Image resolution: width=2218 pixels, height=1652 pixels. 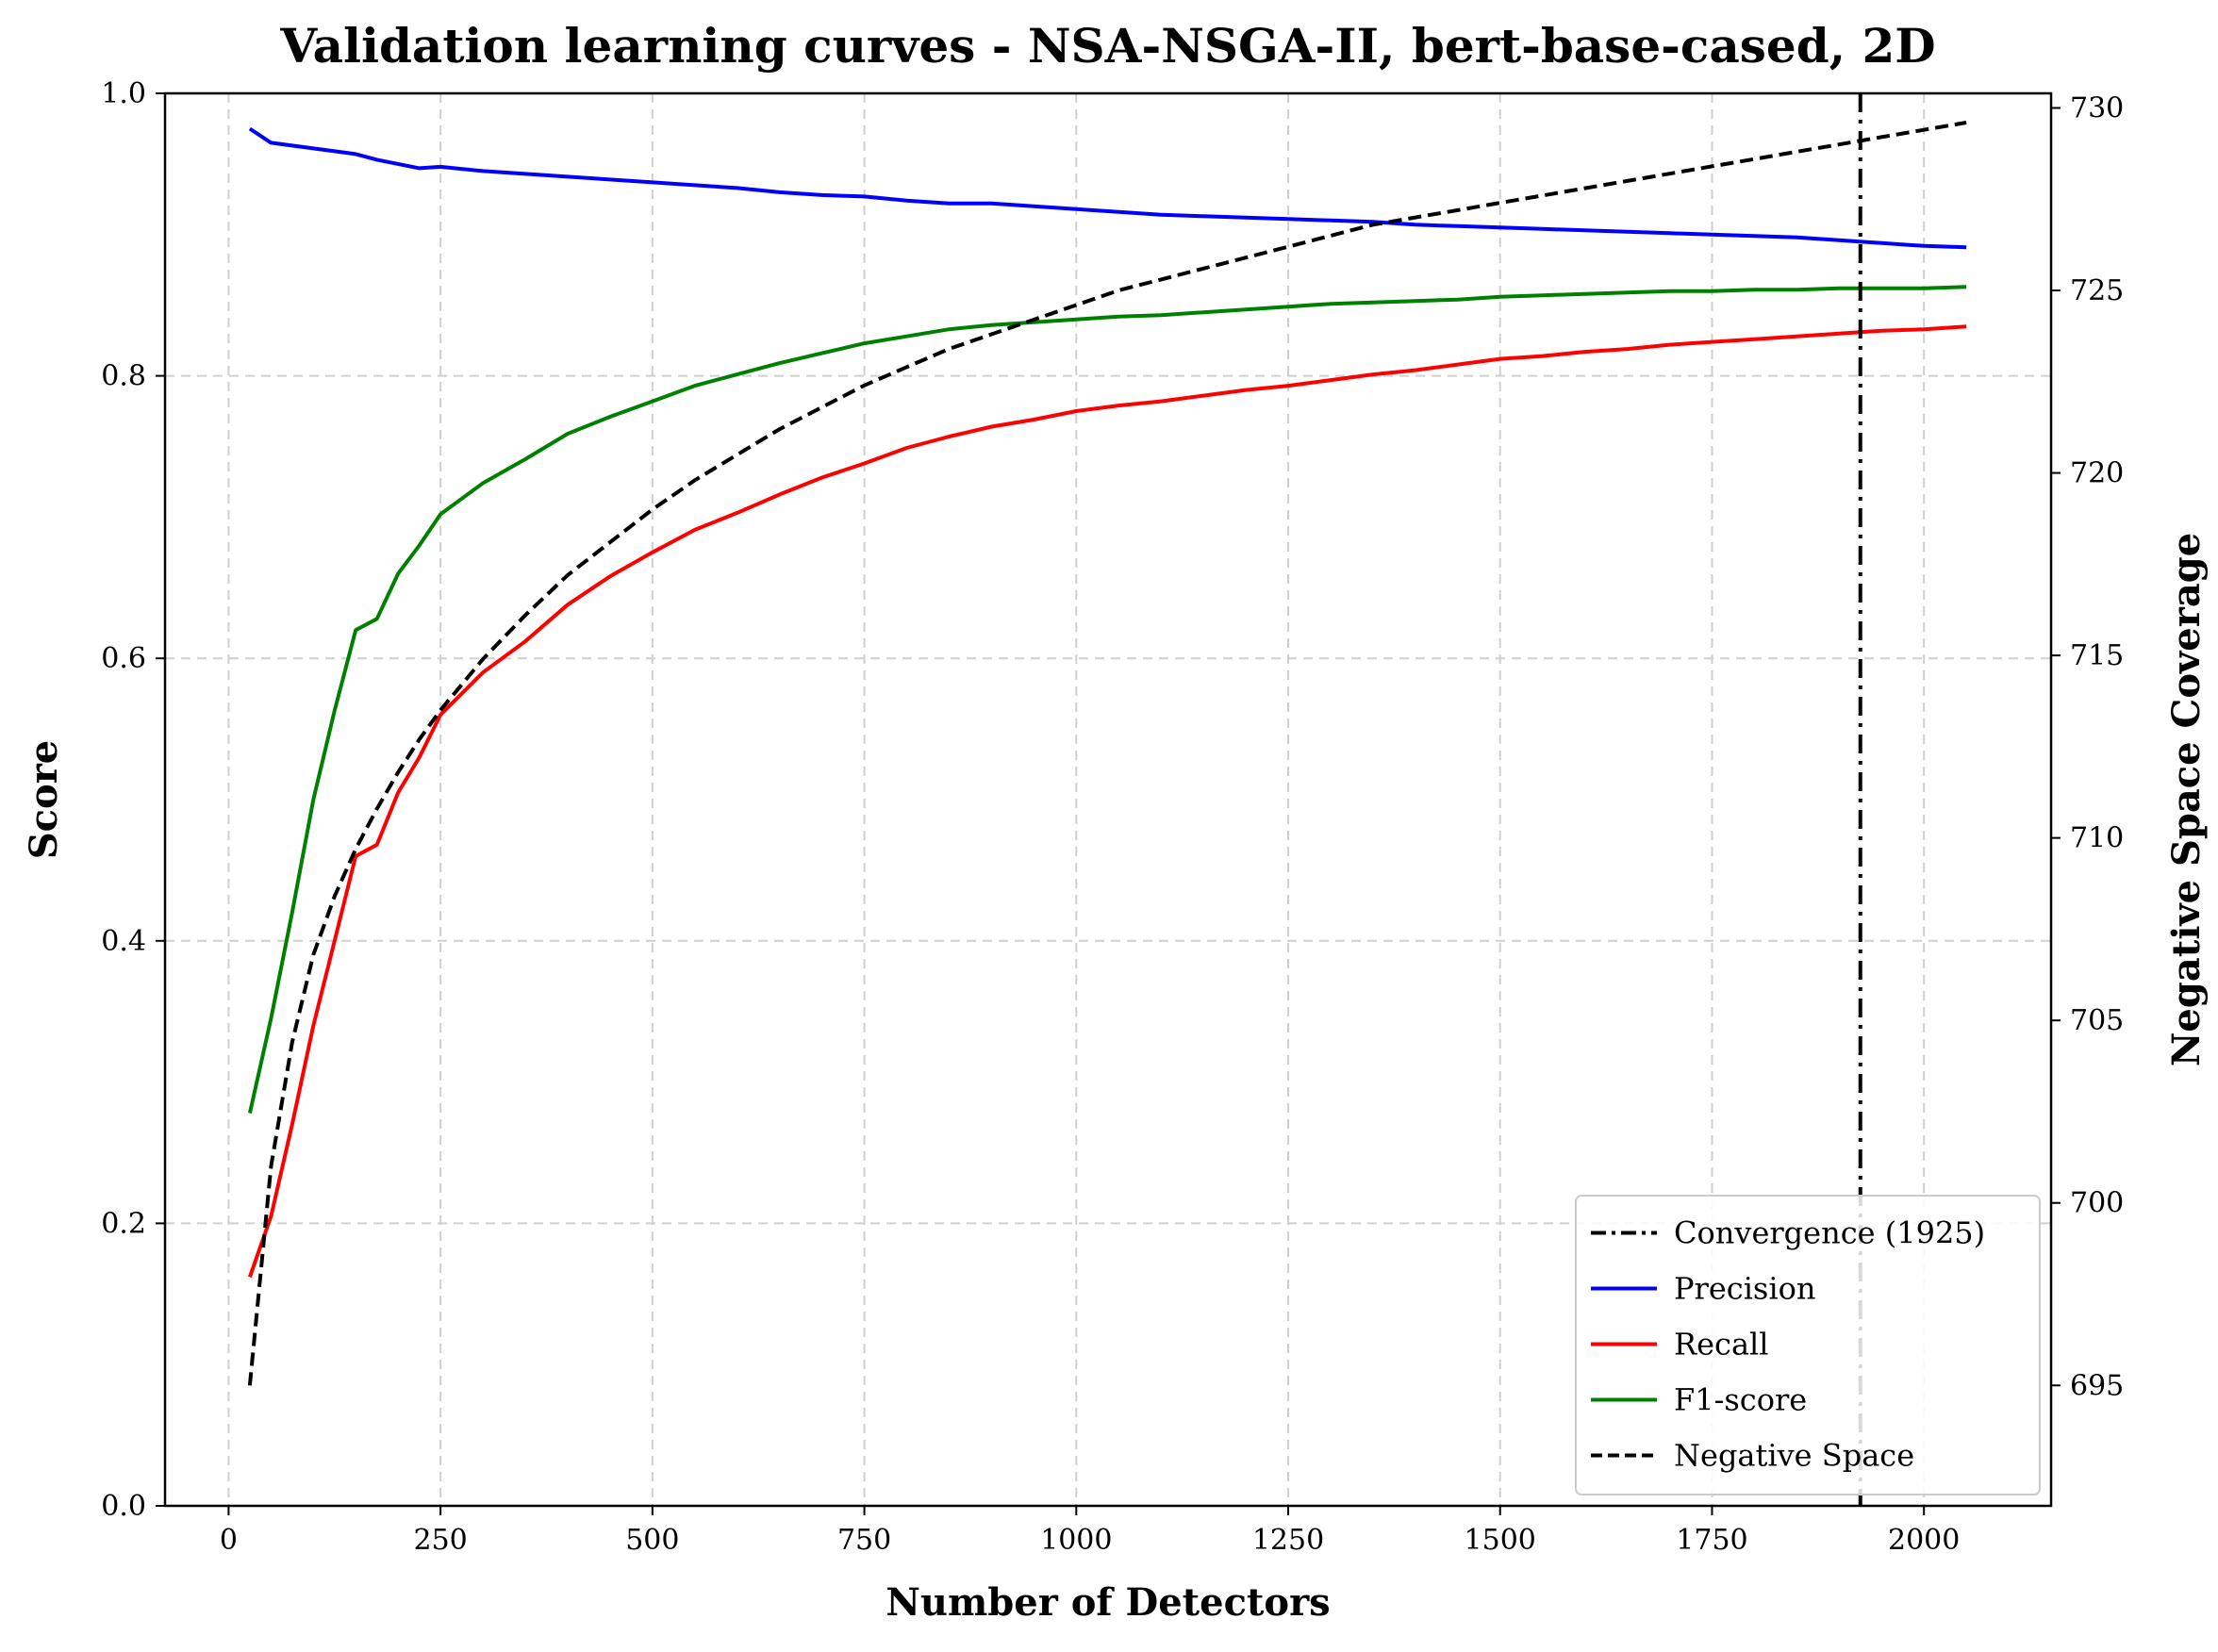 I want to click on y2-tick-label: 715, so click(x=2097, y=655).